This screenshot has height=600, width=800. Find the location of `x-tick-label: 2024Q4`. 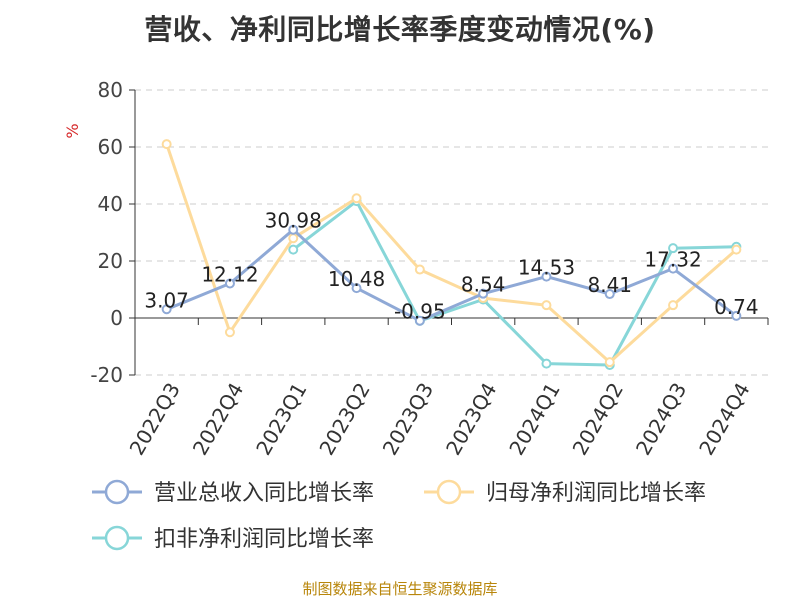

x-tick-label: 2024Q4 is located at coordinates (724, 419).